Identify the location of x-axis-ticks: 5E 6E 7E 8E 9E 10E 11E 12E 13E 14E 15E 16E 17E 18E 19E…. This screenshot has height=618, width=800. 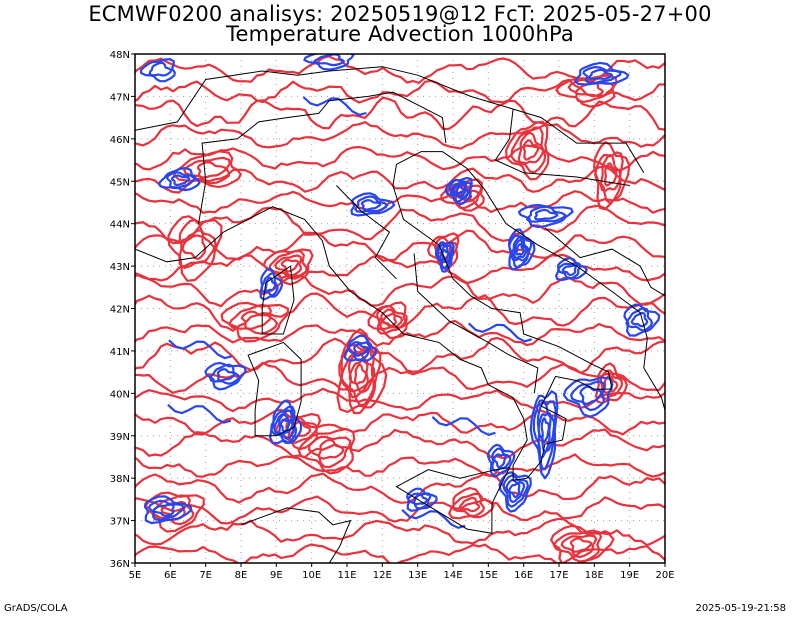
(402, 572).